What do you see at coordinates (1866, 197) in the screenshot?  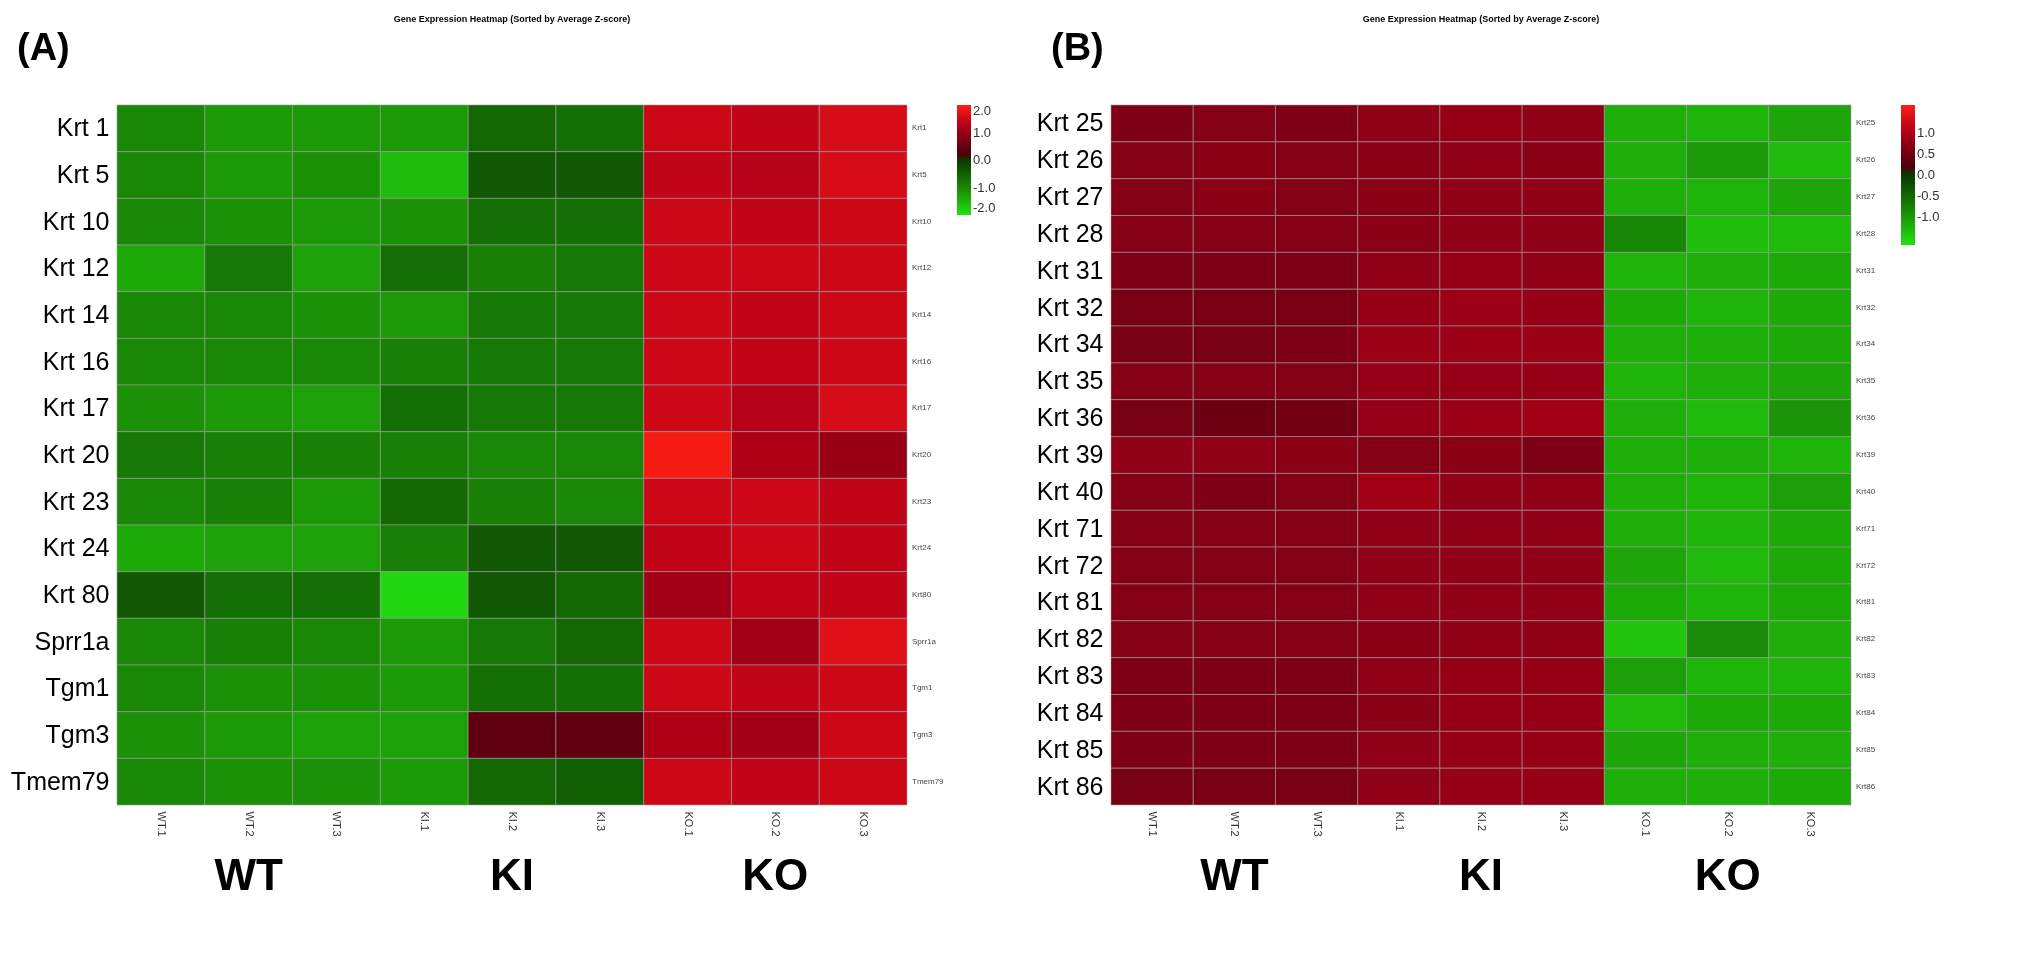 I see `y2-tick-label: Krt27` at bounding box center [1866, 197].